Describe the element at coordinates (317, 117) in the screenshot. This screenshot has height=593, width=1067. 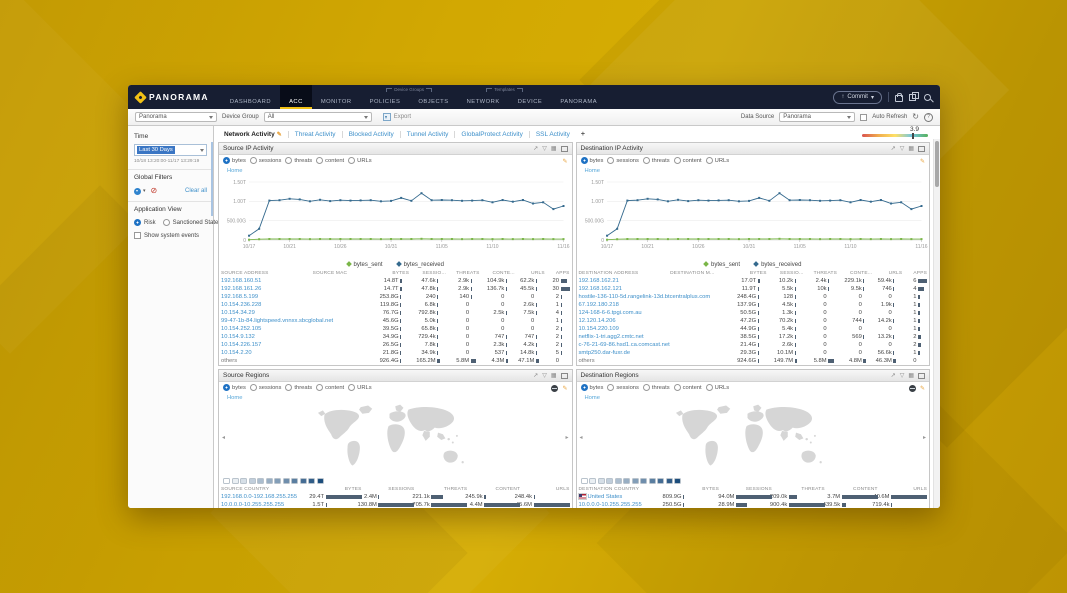
I see `device-group-select: All` at that location.